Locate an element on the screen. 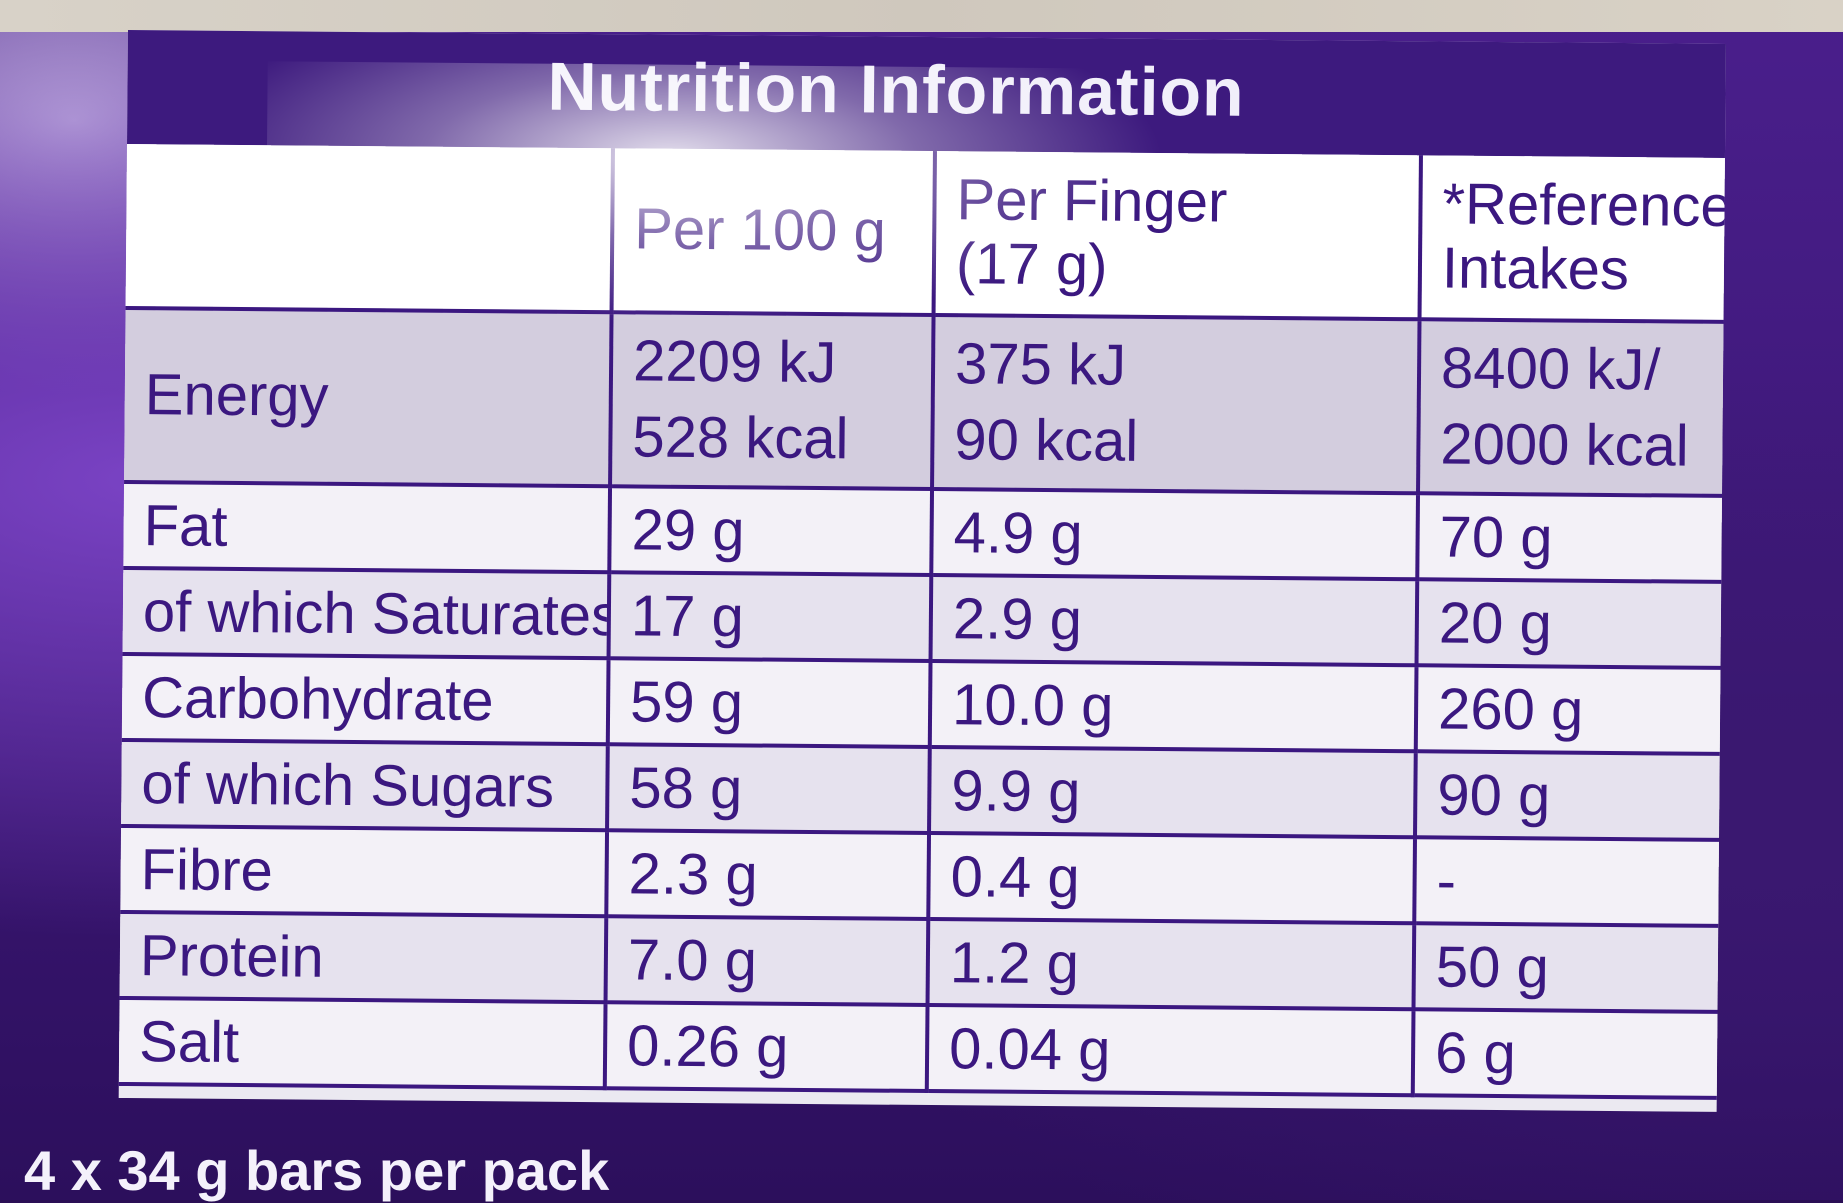 The image size is (1843, 1203). value-per-100g: 7.0 g is located at coordinates (767, 961).